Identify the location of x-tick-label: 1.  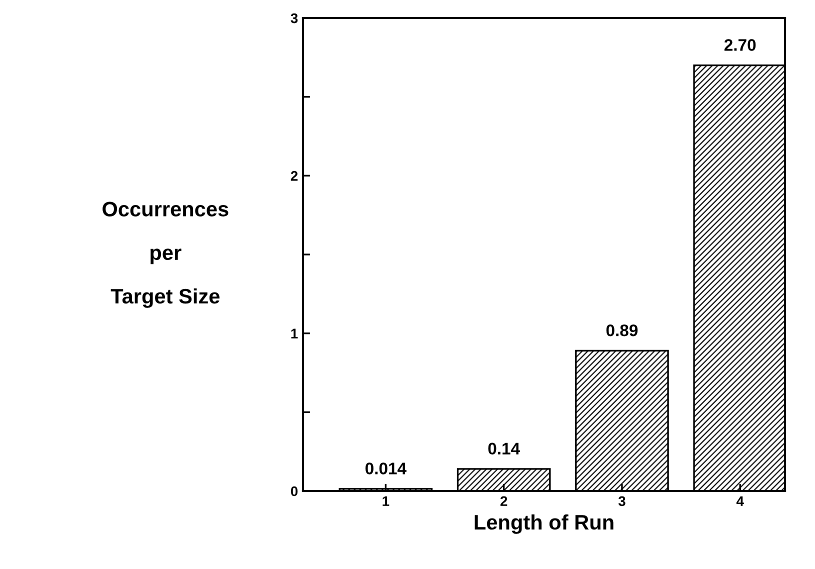
(386, 501).